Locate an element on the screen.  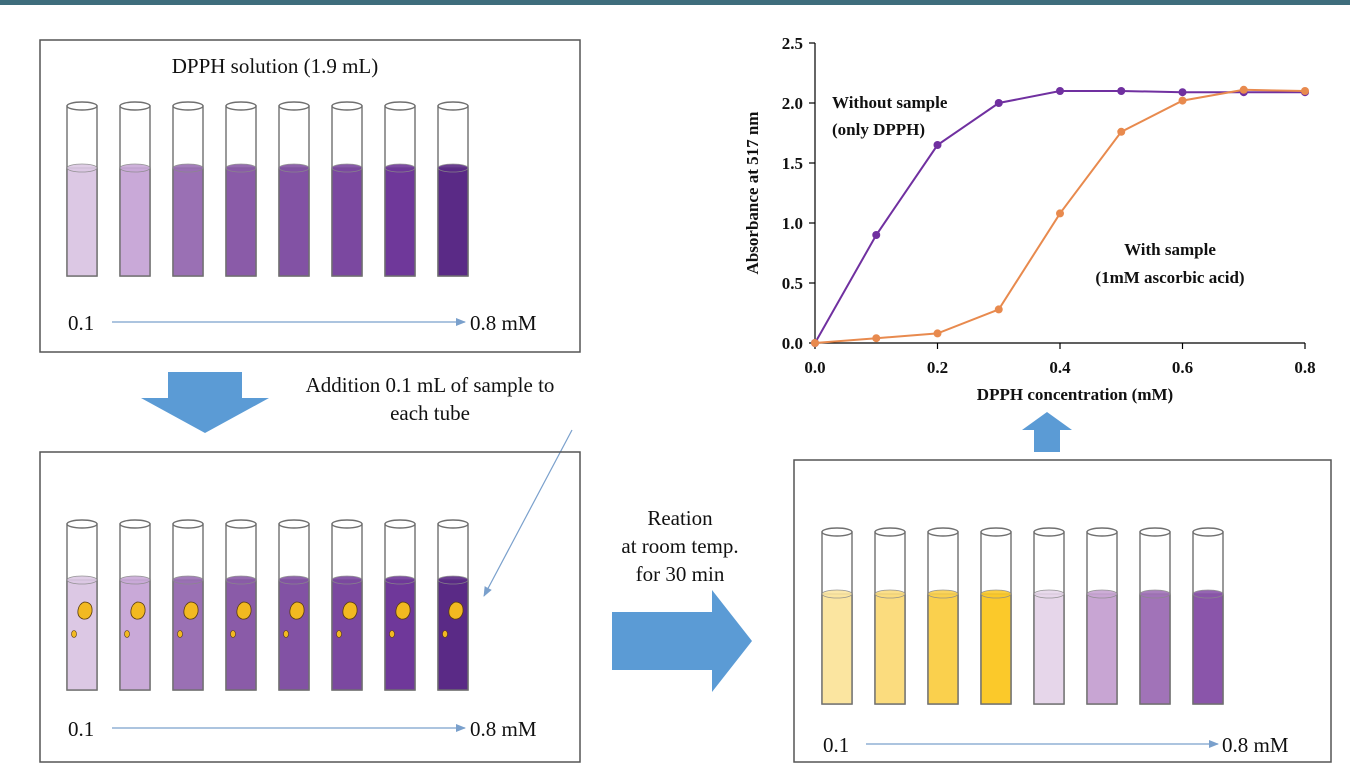
series-group is located at coordinates (1060, 216).